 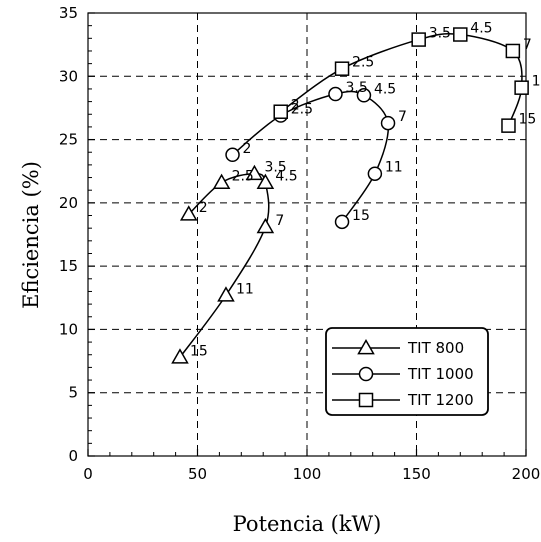 I want to click on legend-circle-marker, so click(x=366, y=374).